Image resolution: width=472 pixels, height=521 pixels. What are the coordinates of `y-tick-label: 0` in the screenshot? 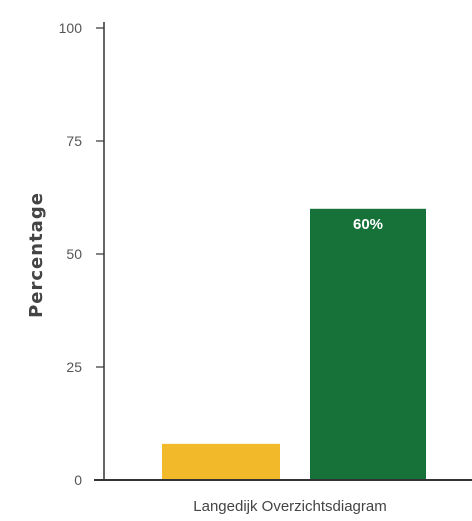 It's located at (78, 480).